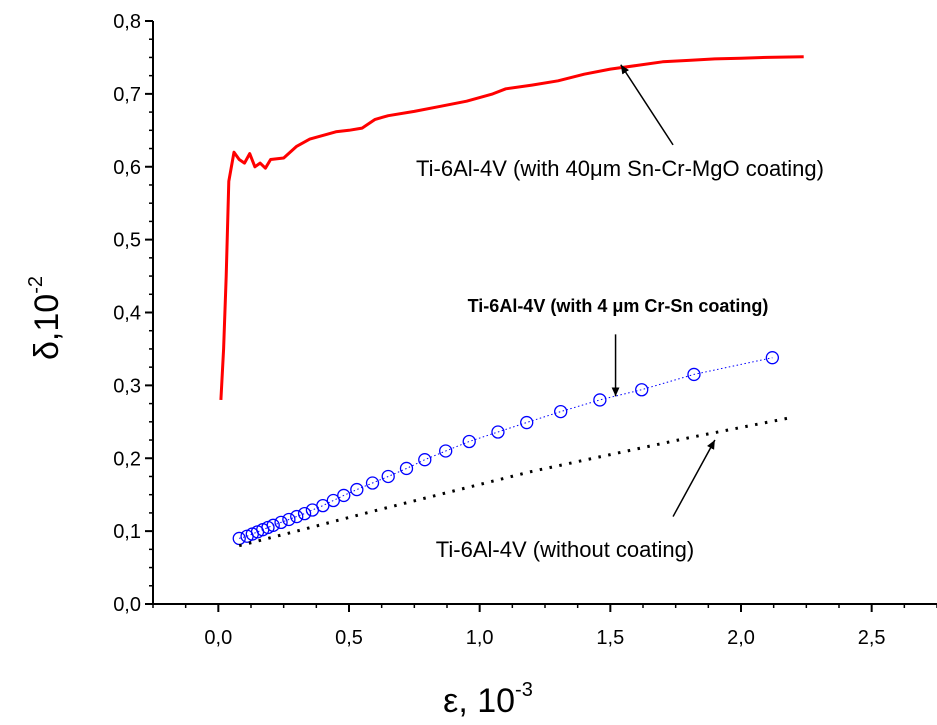  Describe the element at coordinates (480, 638) in the screenshot. I see `x-tick-label: 1,0` at that location.